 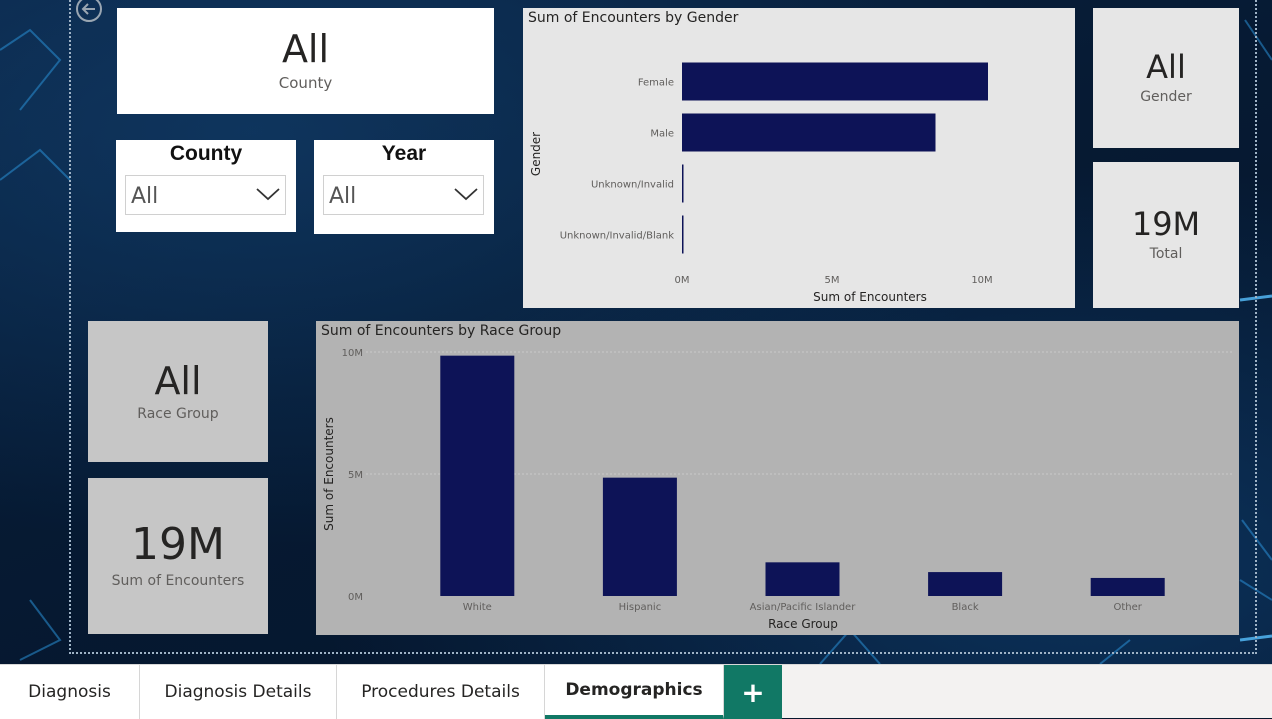 What do you see at coordinates (1166, 97) in the screenshot?
I see `gender-card-label: Gender` at bounding box center [1166, 97].